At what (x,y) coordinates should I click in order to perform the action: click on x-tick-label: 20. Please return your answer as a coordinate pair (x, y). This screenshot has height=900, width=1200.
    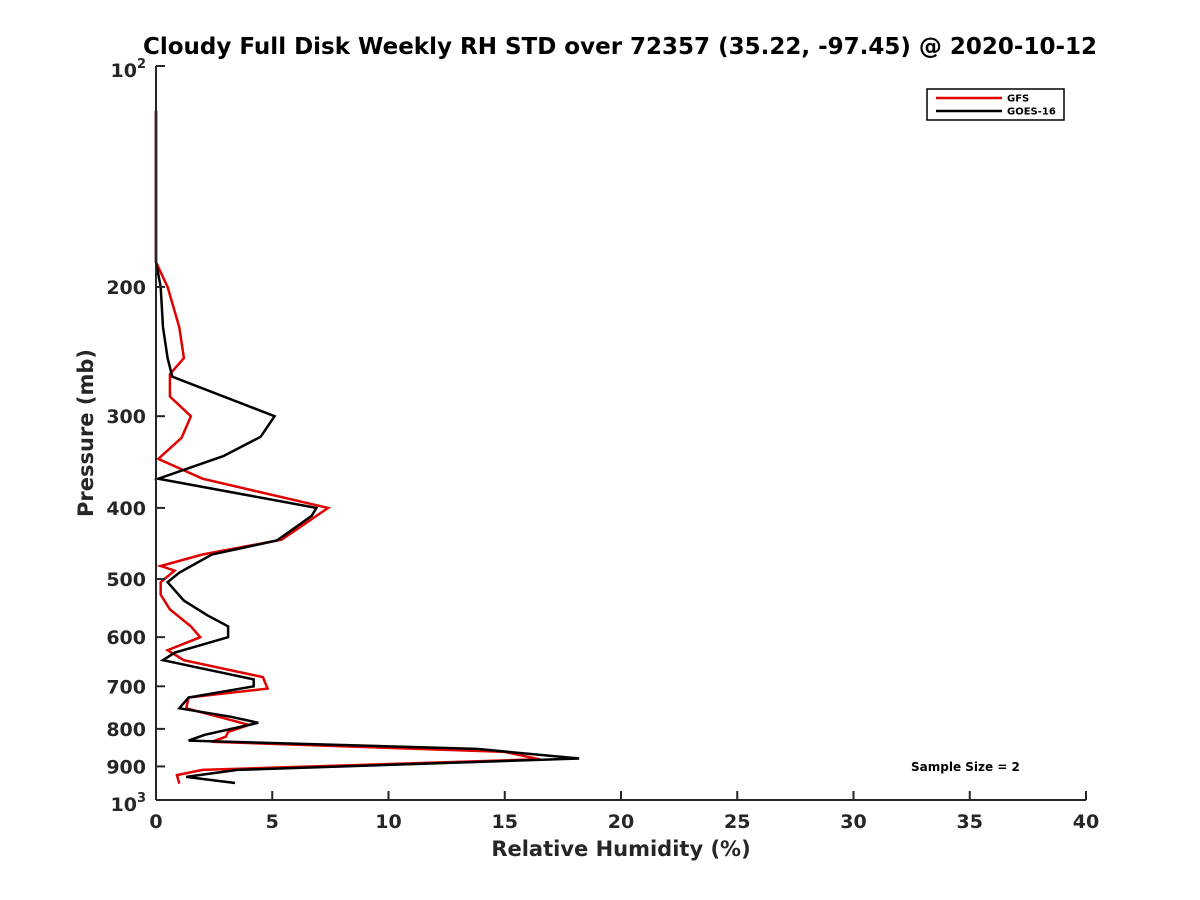
    Looking at the image, I should click on (621, 822).